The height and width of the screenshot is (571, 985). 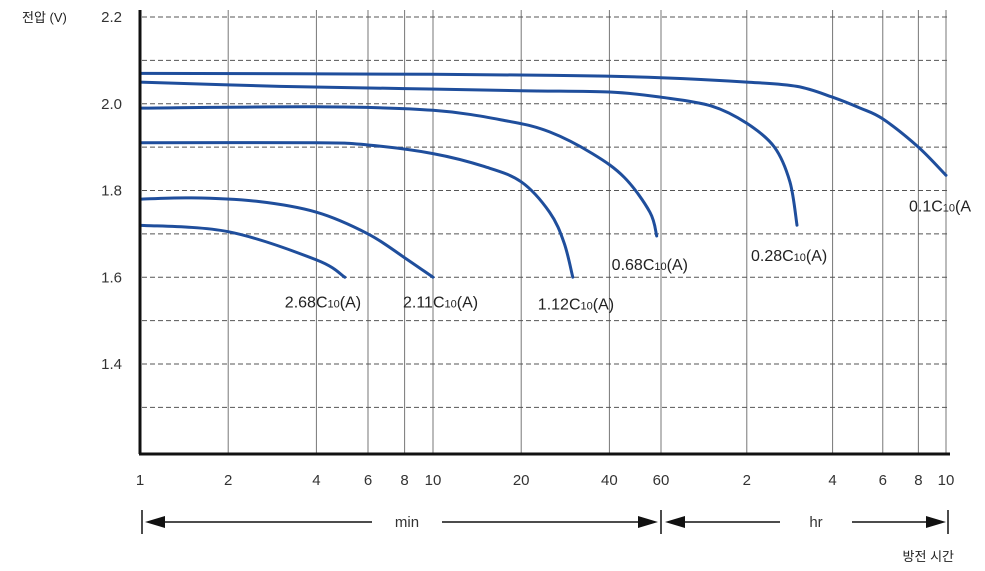 What do you see at coordinates (316, 480) in the screenshot?
I see `x-tick-min-2: 4` at bounding box center [316, 480].